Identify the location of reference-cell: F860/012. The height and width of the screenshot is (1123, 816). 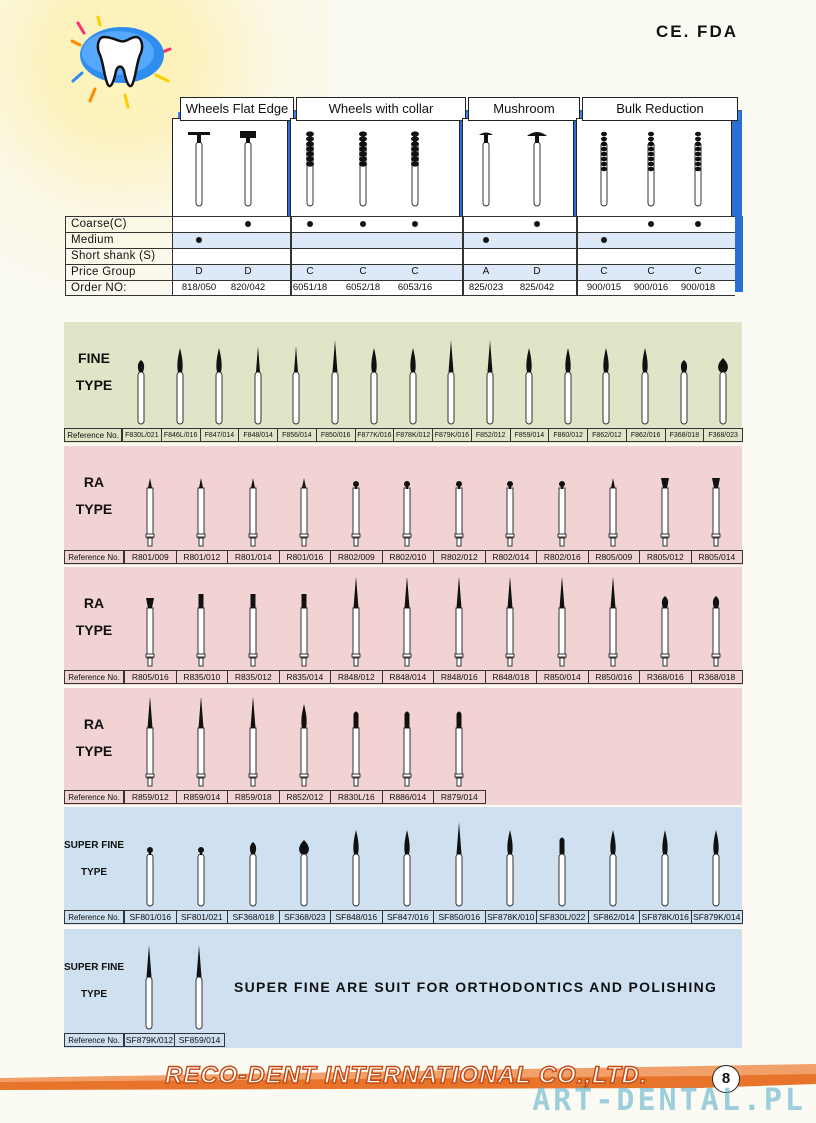
(568, 435).